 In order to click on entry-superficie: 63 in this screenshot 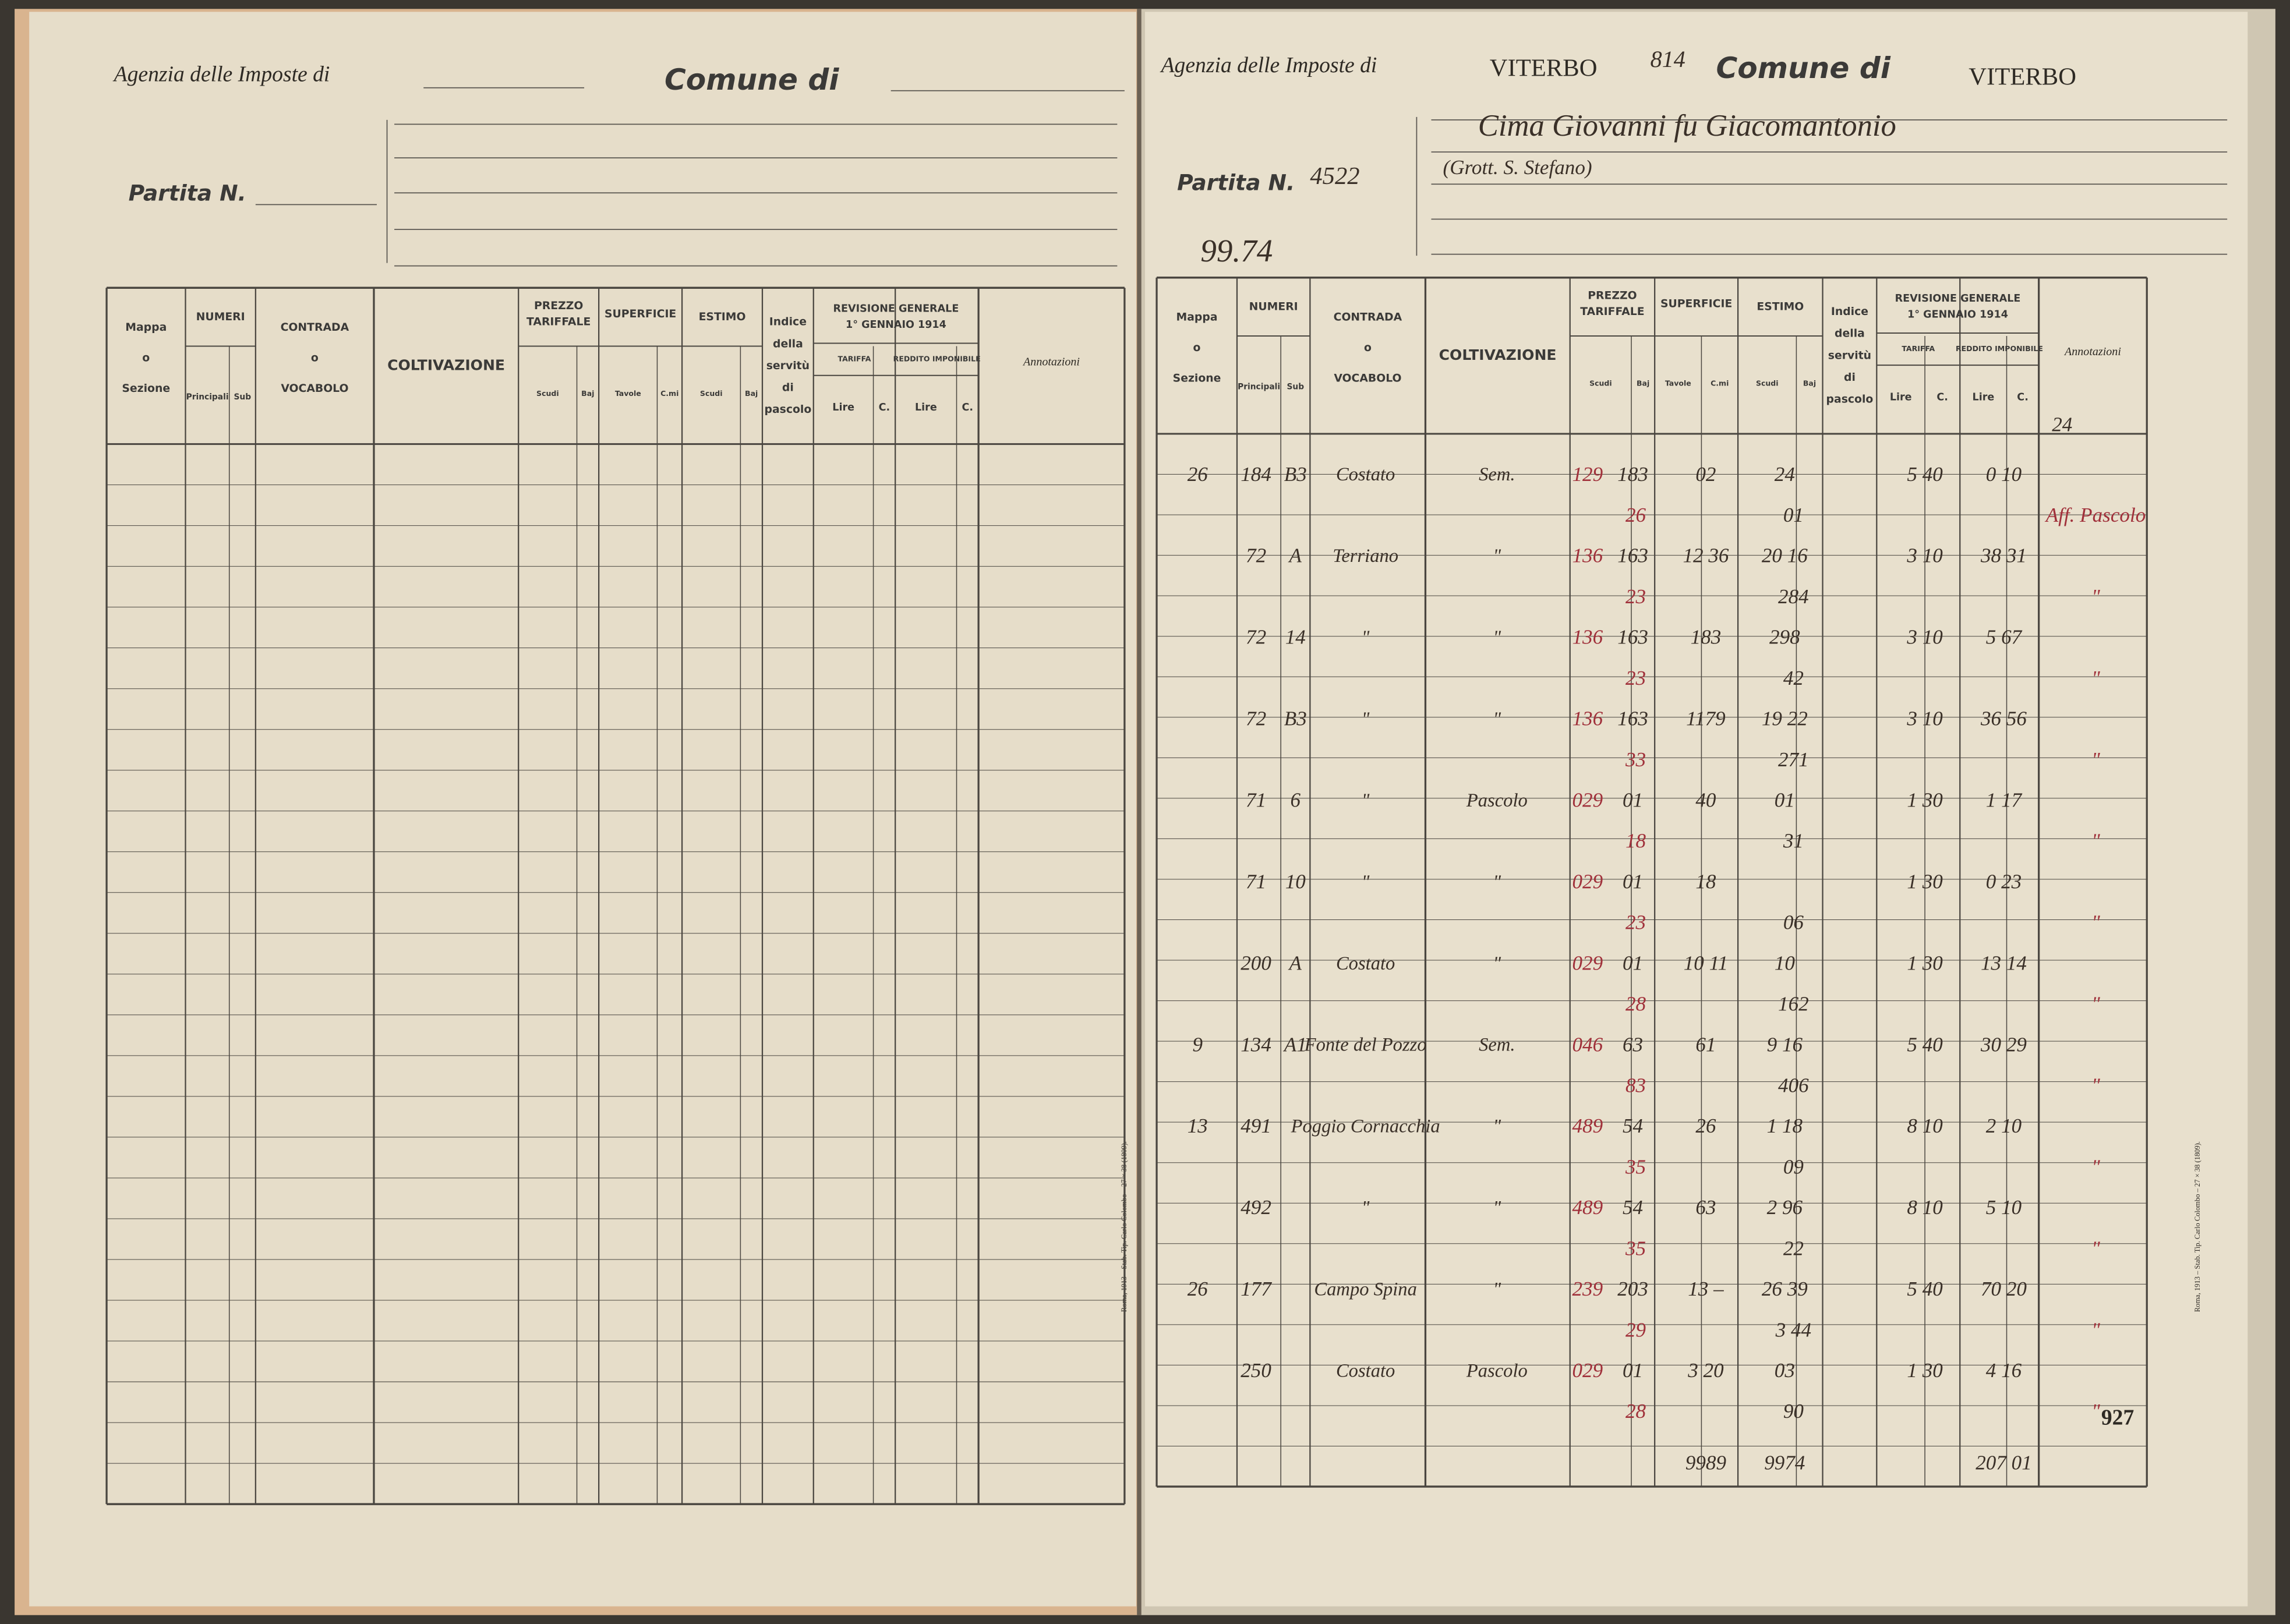, I will do `click(1705, 1207)`.